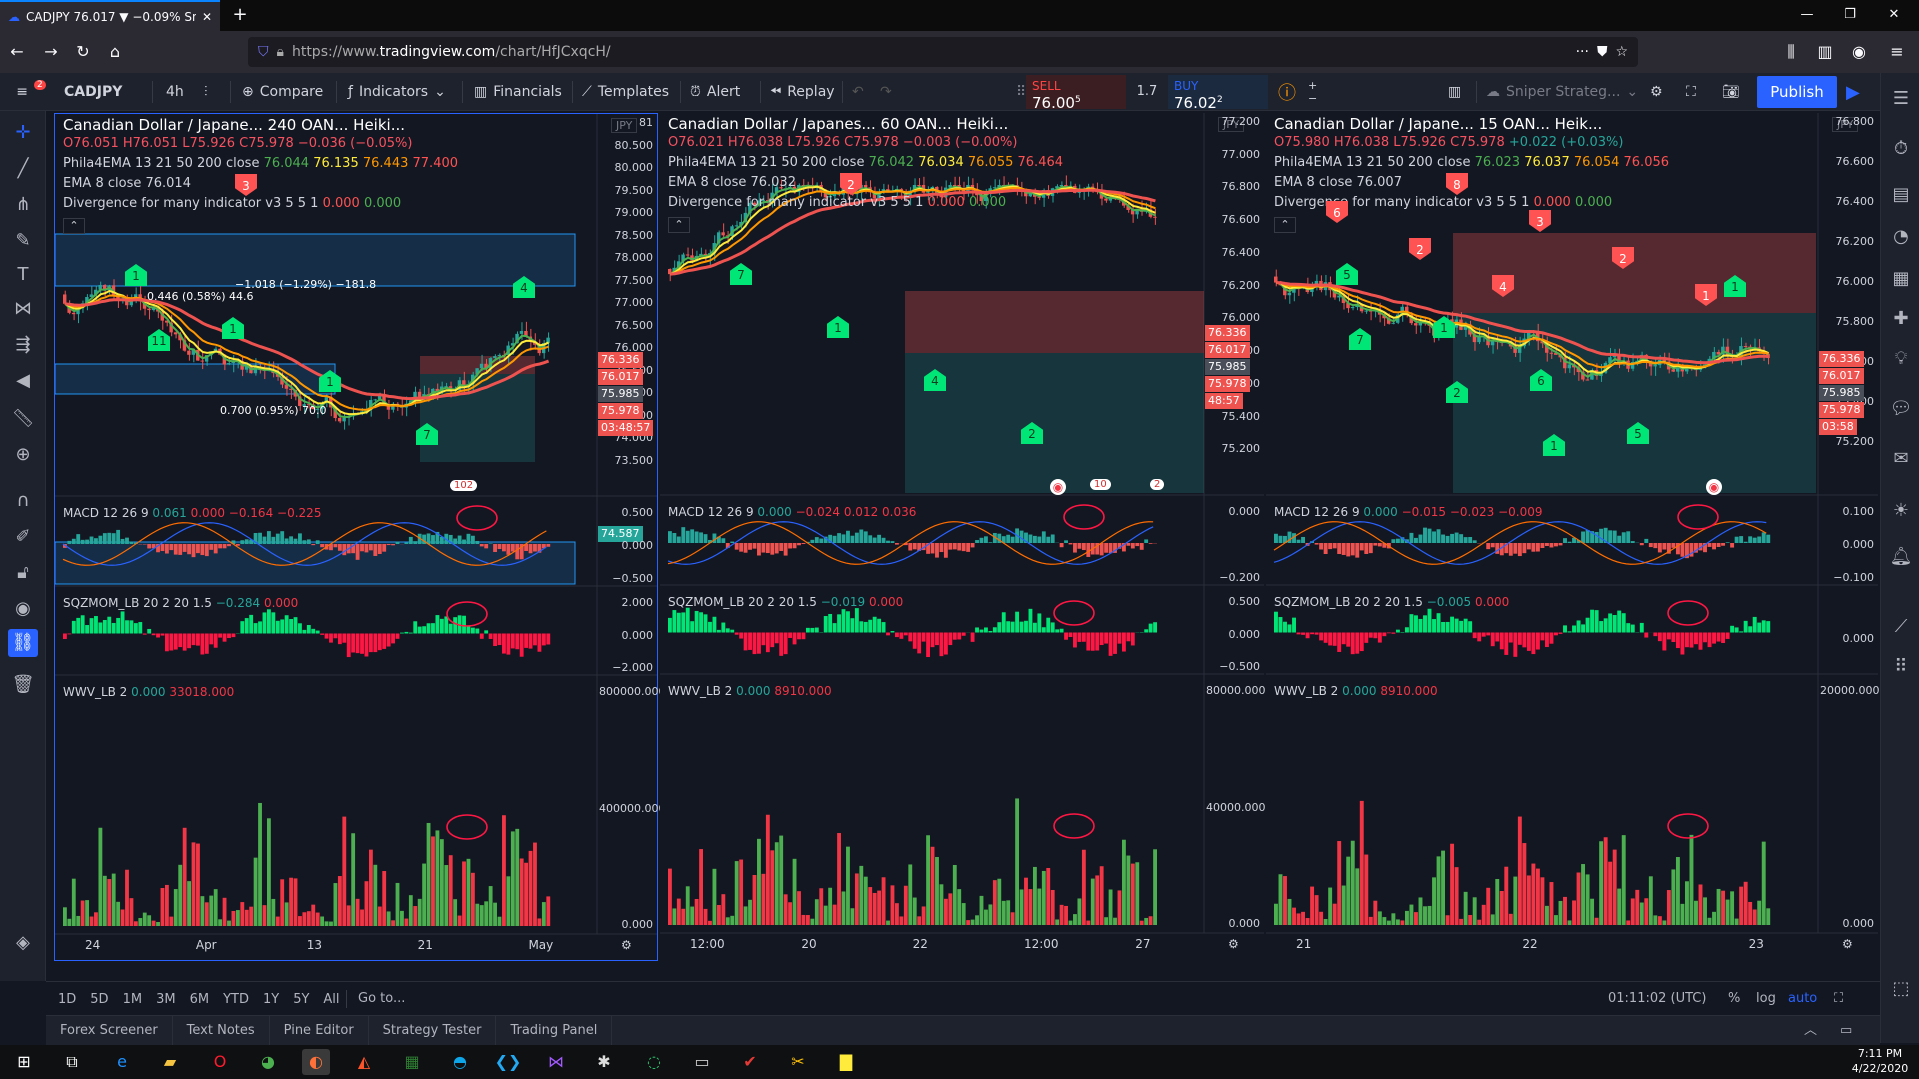  Describe the element at coordinates (1457, 392) in the screenshot. I see `buy-signal-marker: 2` at that location.